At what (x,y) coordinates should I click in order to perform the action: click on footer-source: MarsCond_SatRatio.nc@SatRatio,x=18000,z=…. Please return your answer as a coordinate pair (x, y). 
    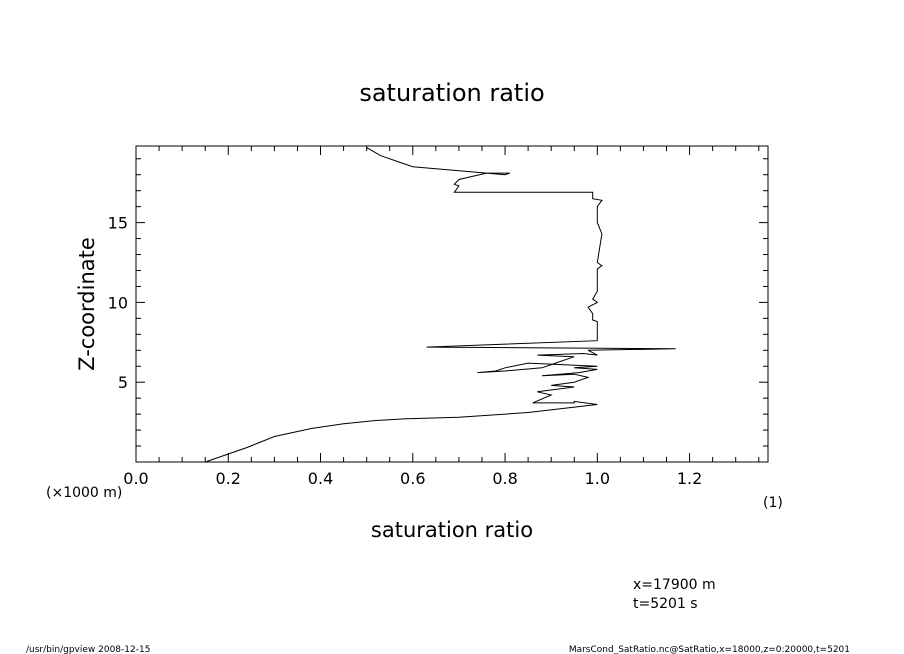
    Looking at the image, I should click on (709, 649).